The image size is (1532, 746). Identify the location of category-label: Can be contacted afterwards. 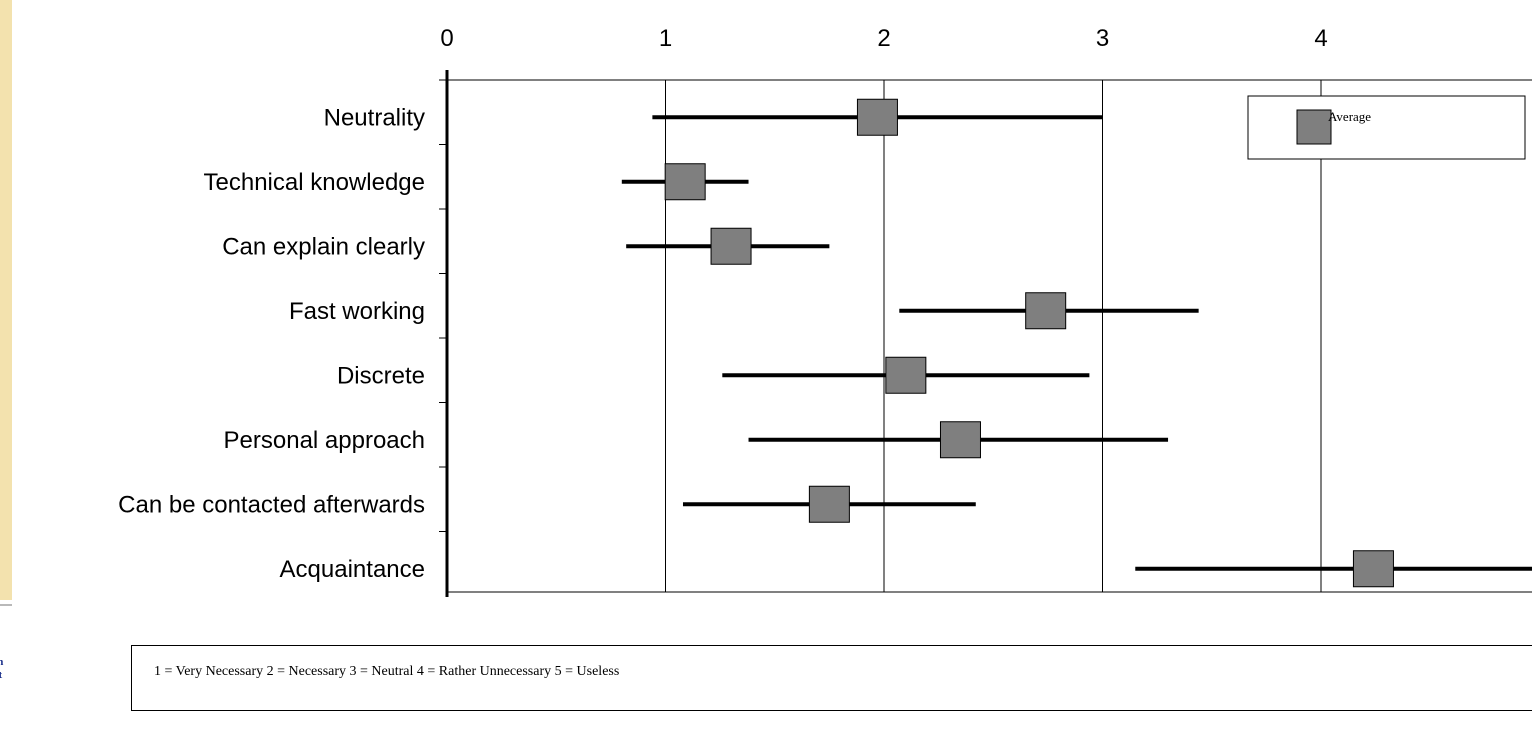
(271, 504).